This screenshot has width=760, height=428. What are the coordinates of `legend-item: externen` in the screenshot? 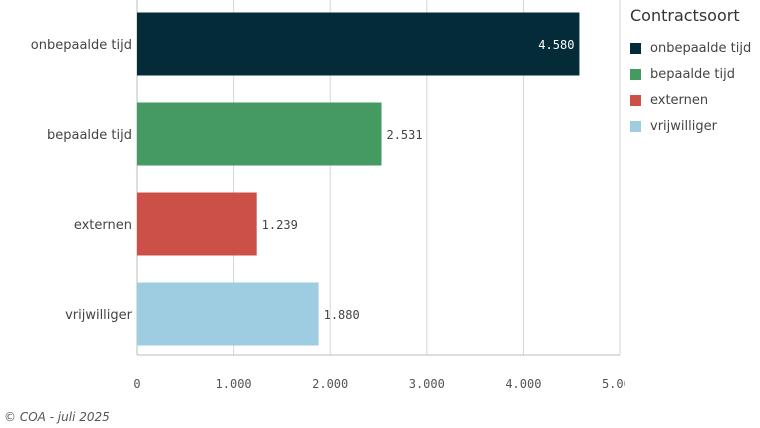 It's located at (694, 100).